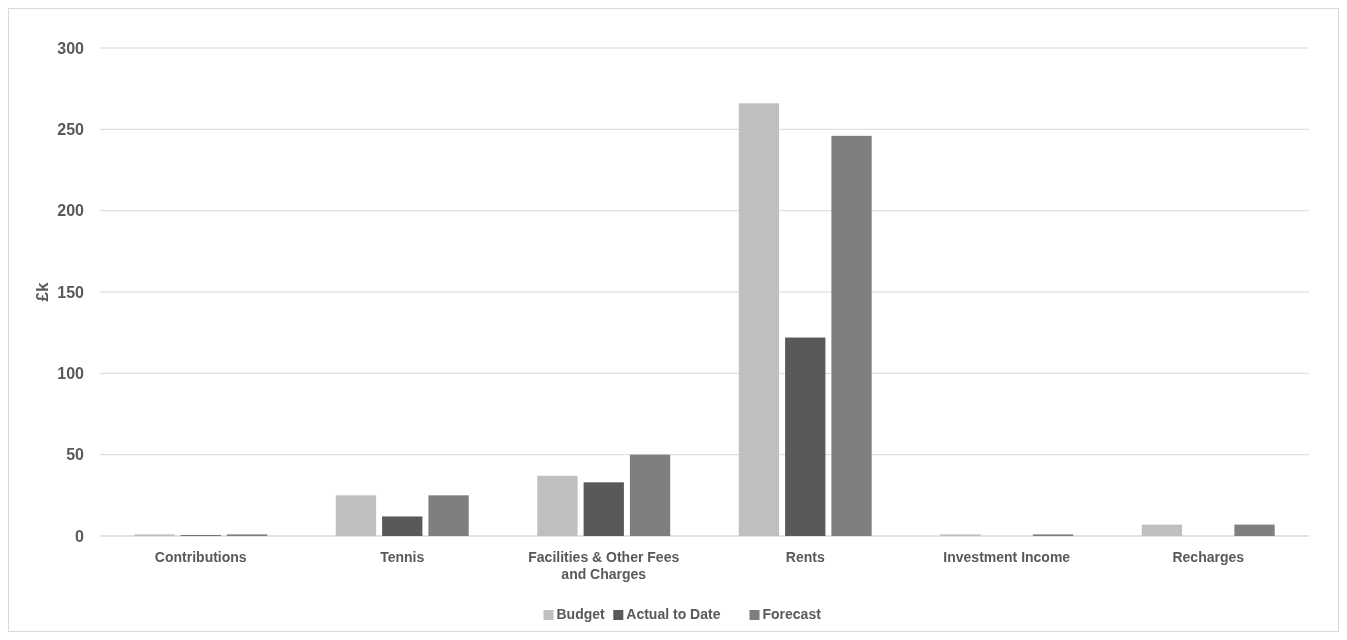 Image resolution: width=1347 pixels, height=640 pixels. Describe the element at coordinates (604, 565) in the screenshot. I see `x-tick-label: Facilities & Other Fees and Charges` at that location.